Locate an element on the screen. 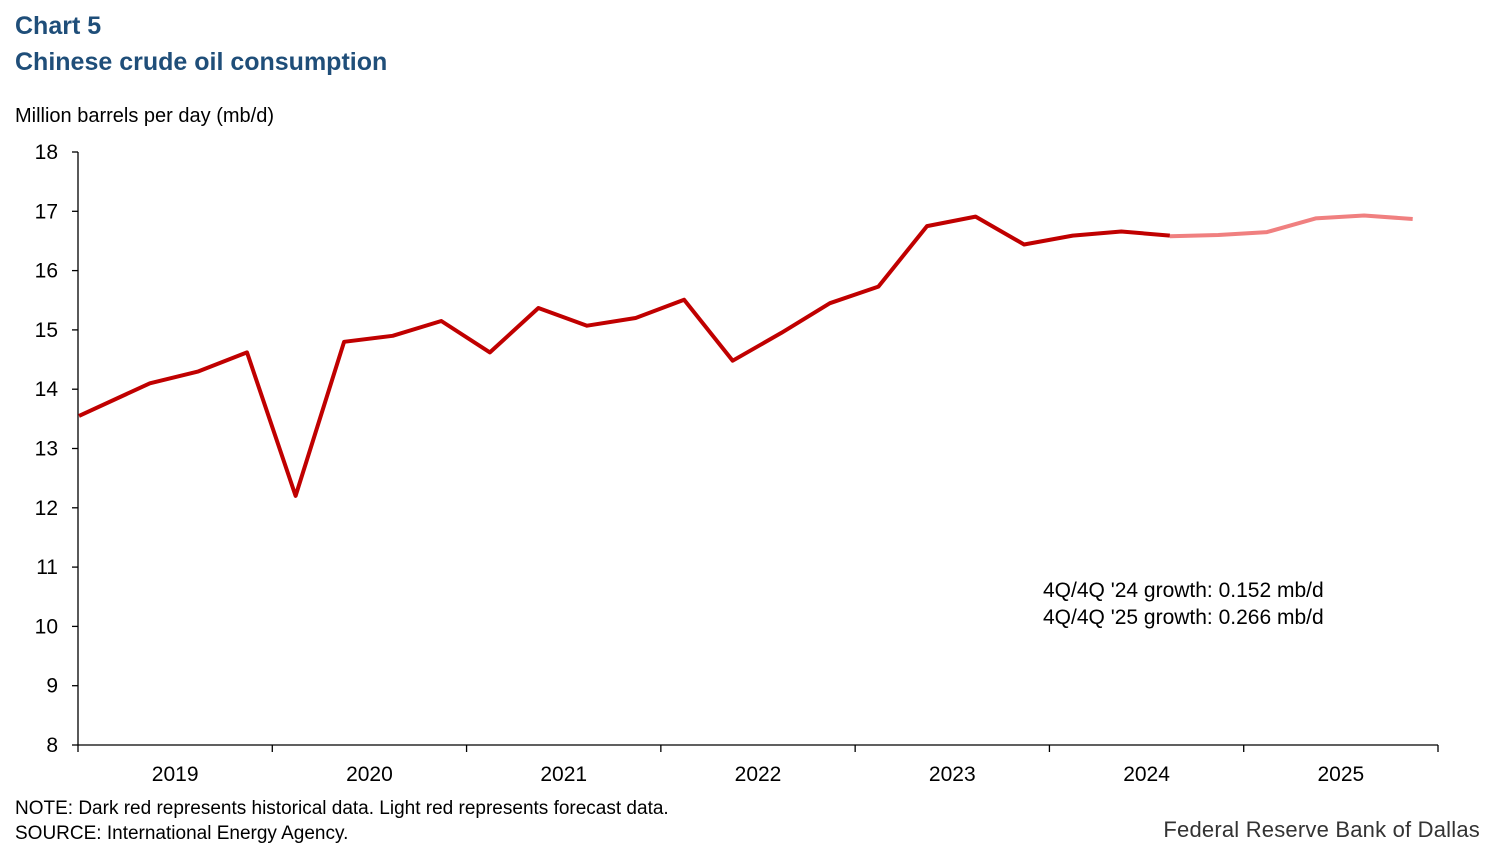 The height and width of the screenshot is (849, 1497). y-tick-label: 17 is located at coordinates (46, 211).